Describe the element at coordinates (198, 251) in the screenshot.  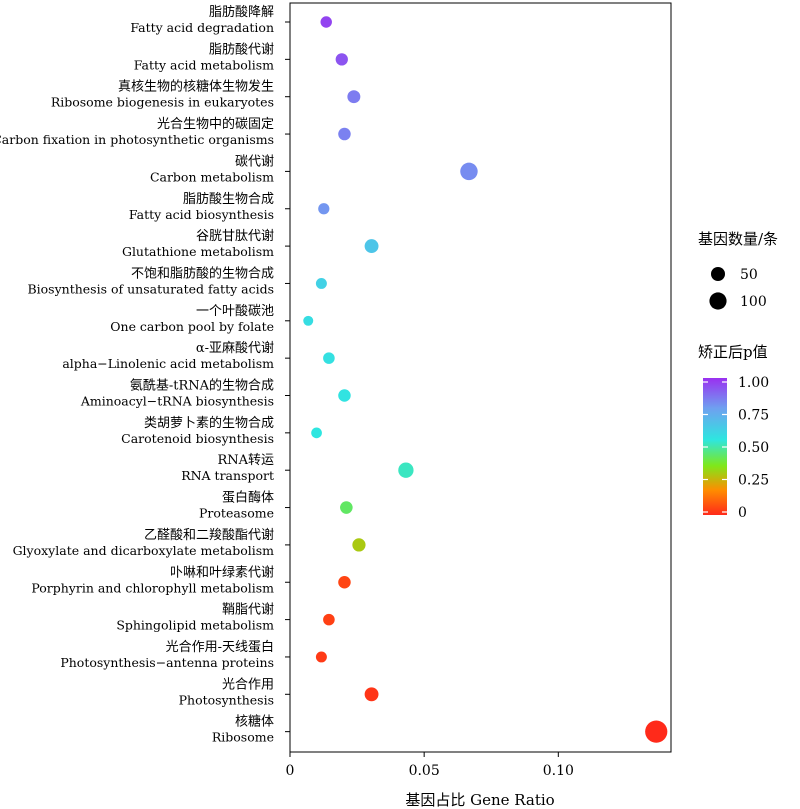
I see `category-label-en: Glutathione metabolism` at that location.